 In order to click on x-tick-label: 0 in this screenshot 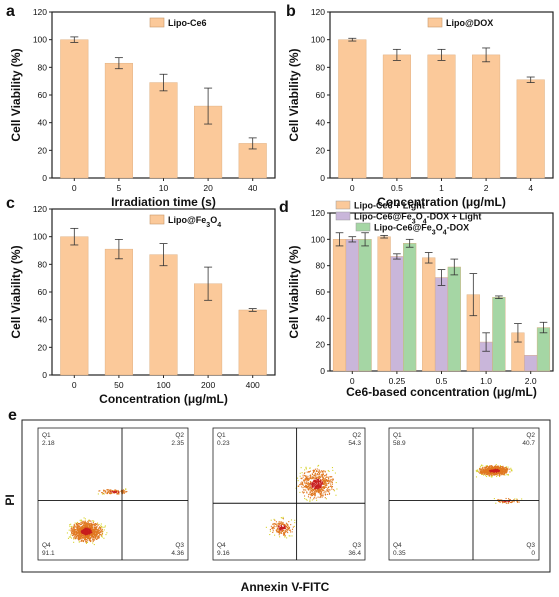, I will do `click(74, 385)`.